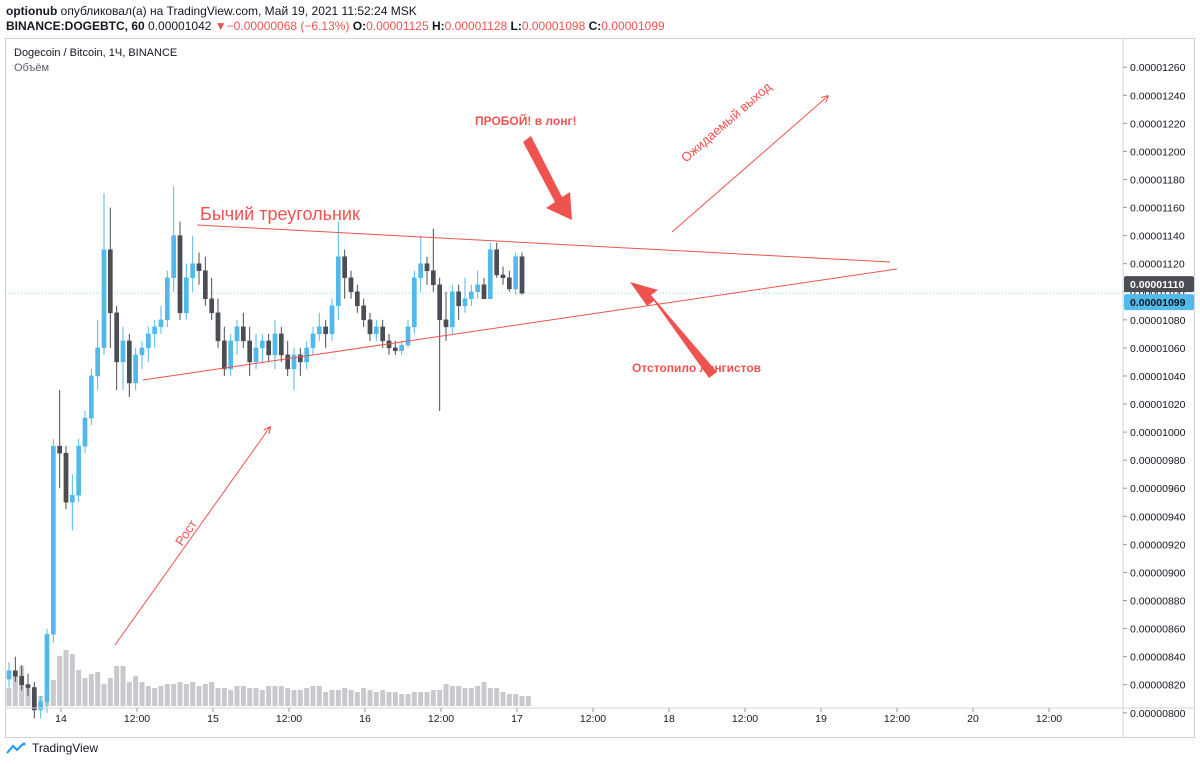  What do you see at coordinates (32, 11) in the screenshot?
I see `author-name: optionub` at bounding box center [32, 11].